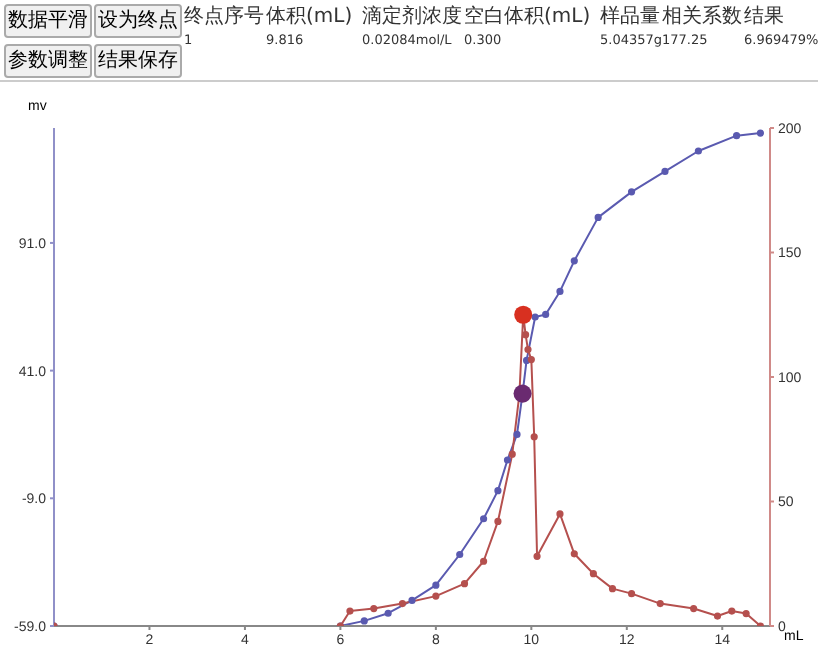 The image size is (818, 654). Describe the element at coordinates (138, 21) in the screenshot. I see `text: 设为终点` at that location.